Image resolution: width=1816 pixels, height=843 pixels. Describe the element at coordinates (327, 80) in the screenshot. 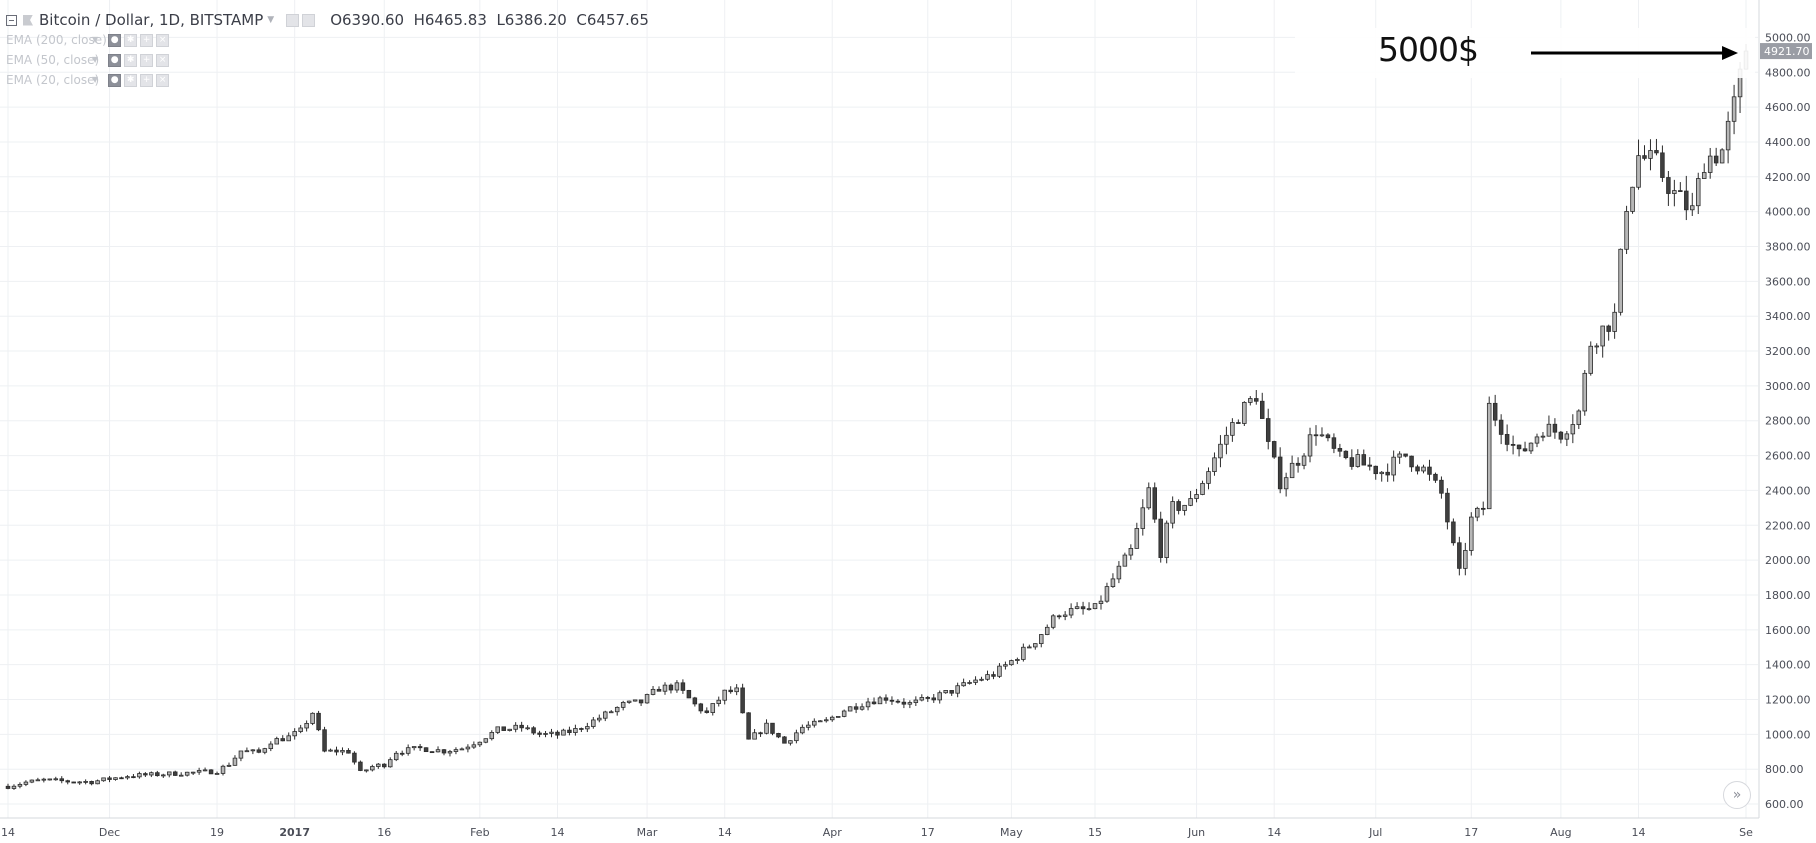

I see `indicator-row-ema-20: EMA (20, close) ▼ ● ✱ + ×` at that location.